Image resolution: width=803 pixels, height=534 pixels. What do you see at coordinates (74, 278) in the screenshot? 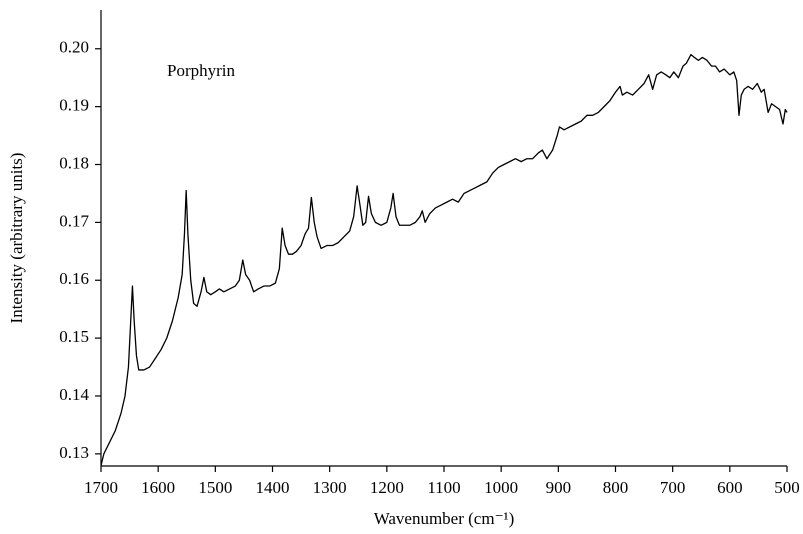
I see `y-tick-label: 0.16` at bounding box center [74, 278].